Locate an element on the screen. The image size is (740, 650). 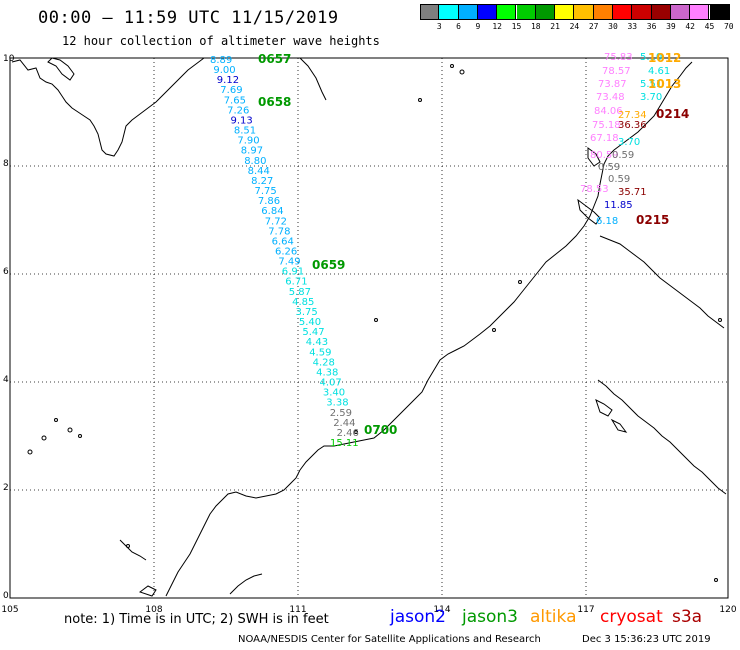
pass-time-label: 0214 is located at coordinates (672, 114).